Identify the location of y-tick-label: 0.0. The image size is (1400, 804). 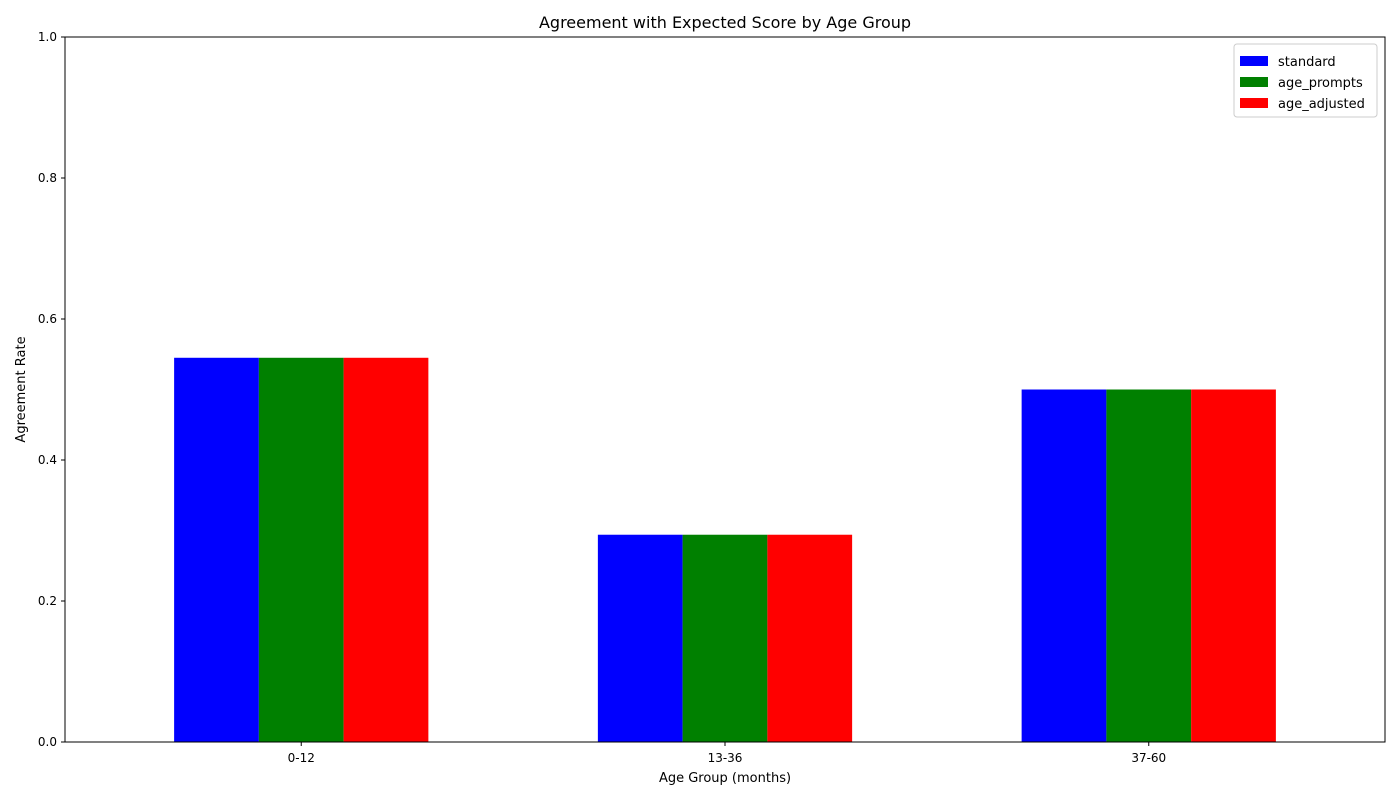
(47, 742).